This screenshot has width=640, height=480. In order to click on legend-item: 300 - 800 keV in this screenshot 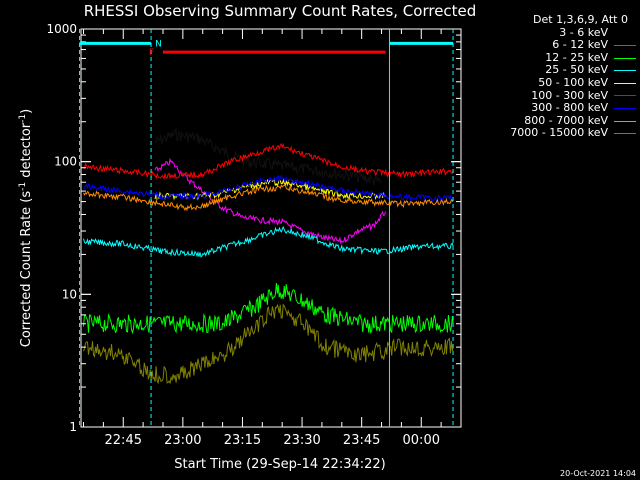, I will do `click(557, 108)`.